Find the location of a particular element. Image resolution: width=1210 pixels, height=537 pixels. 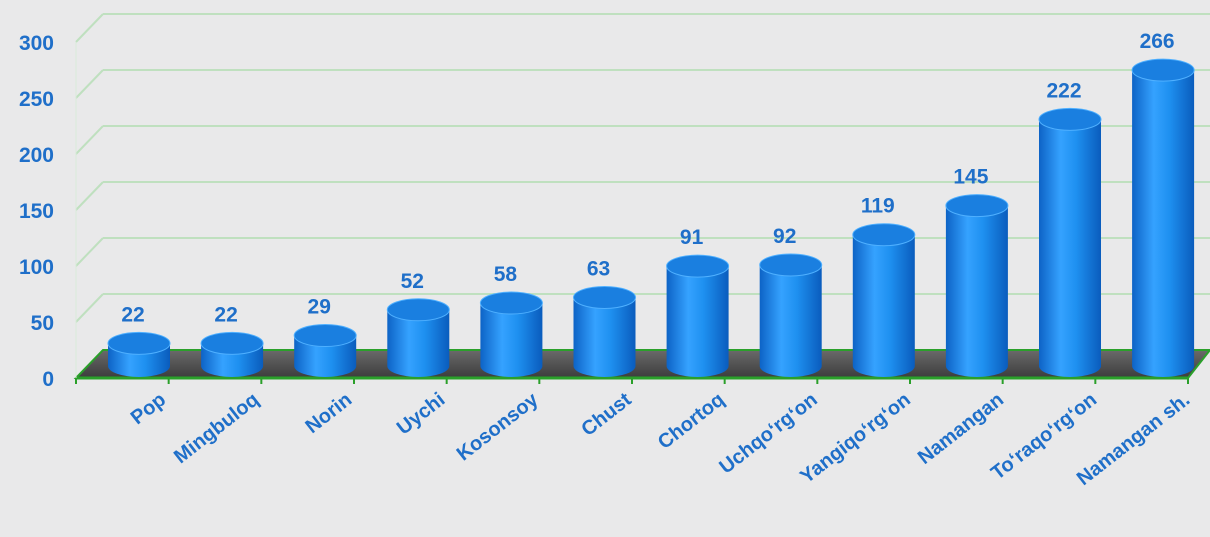

value-label: 222 is located at coordinates (1063, 90).